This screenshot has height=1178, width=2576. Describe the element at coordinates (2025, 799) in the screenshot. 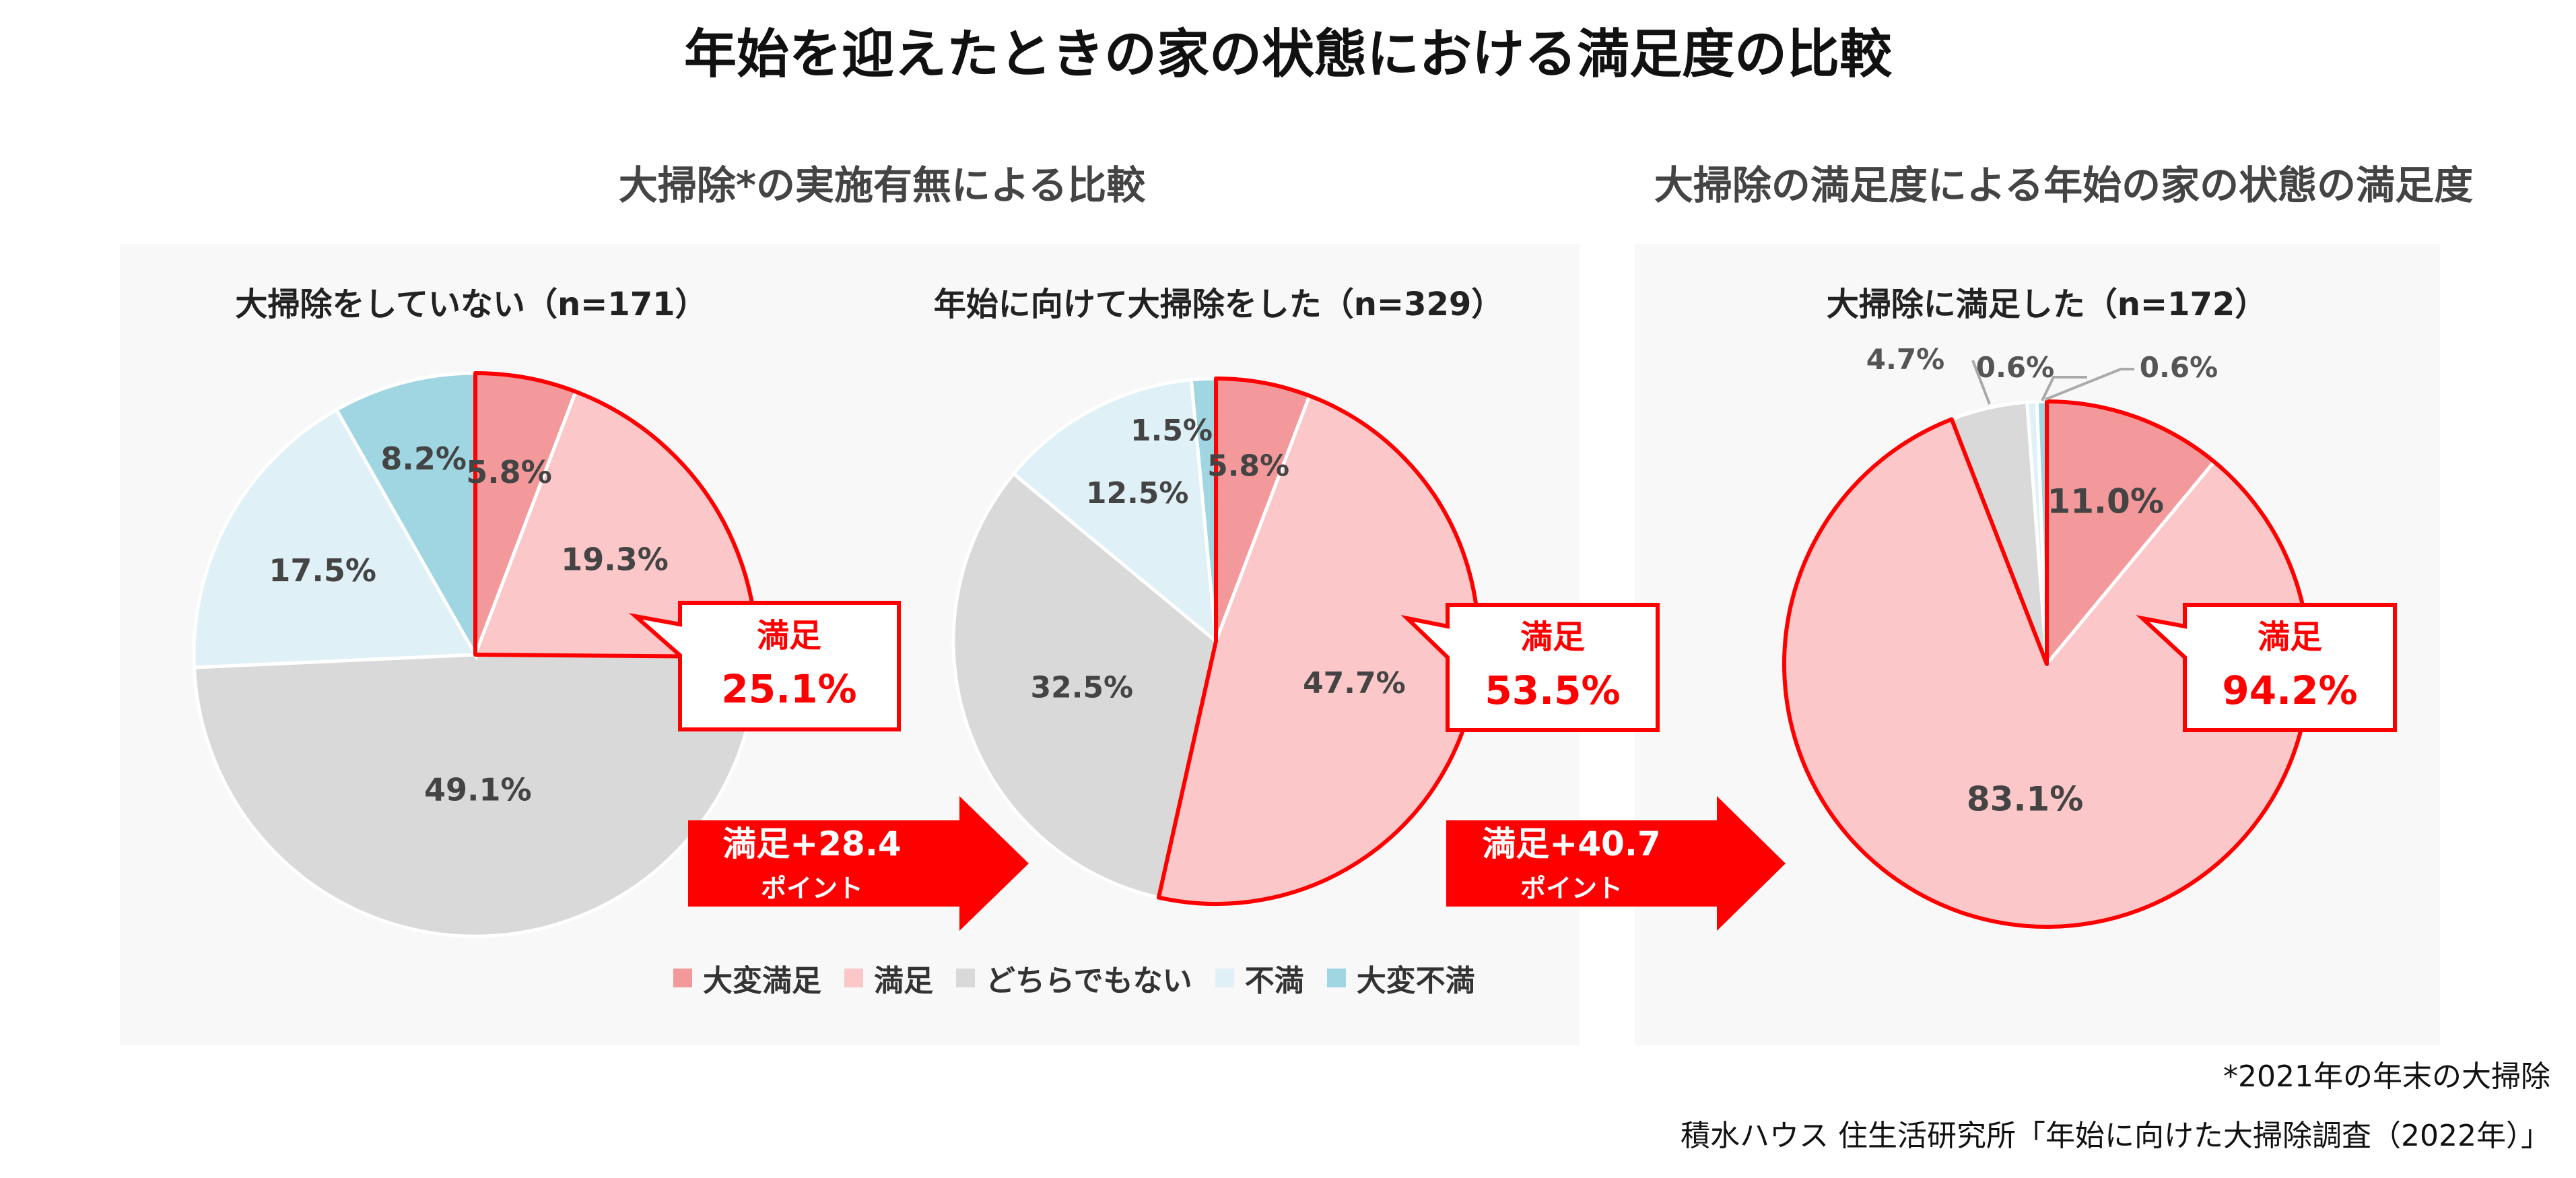

I see `slice-label: 83.1%` at that location.